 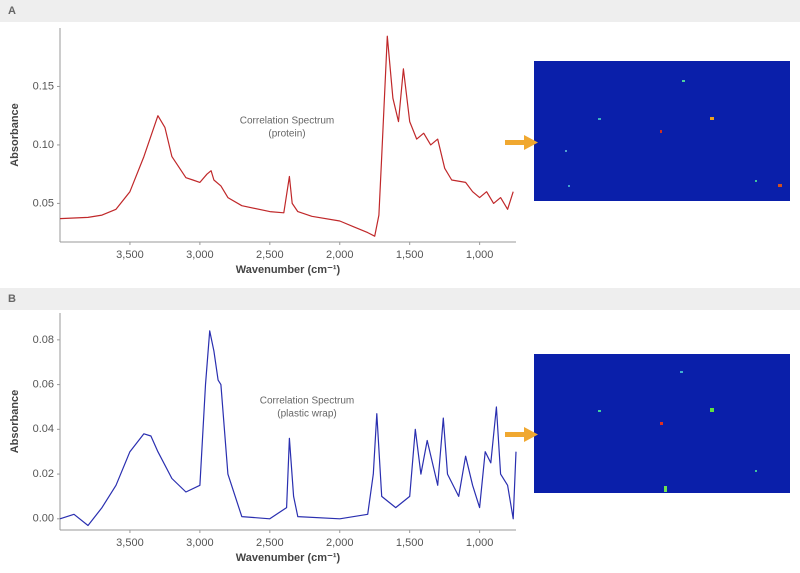 What do you see at coordinates (43, 384) in the screenshot?
I see `y-tick-label: 0.06` at bounding box center [43, 384].